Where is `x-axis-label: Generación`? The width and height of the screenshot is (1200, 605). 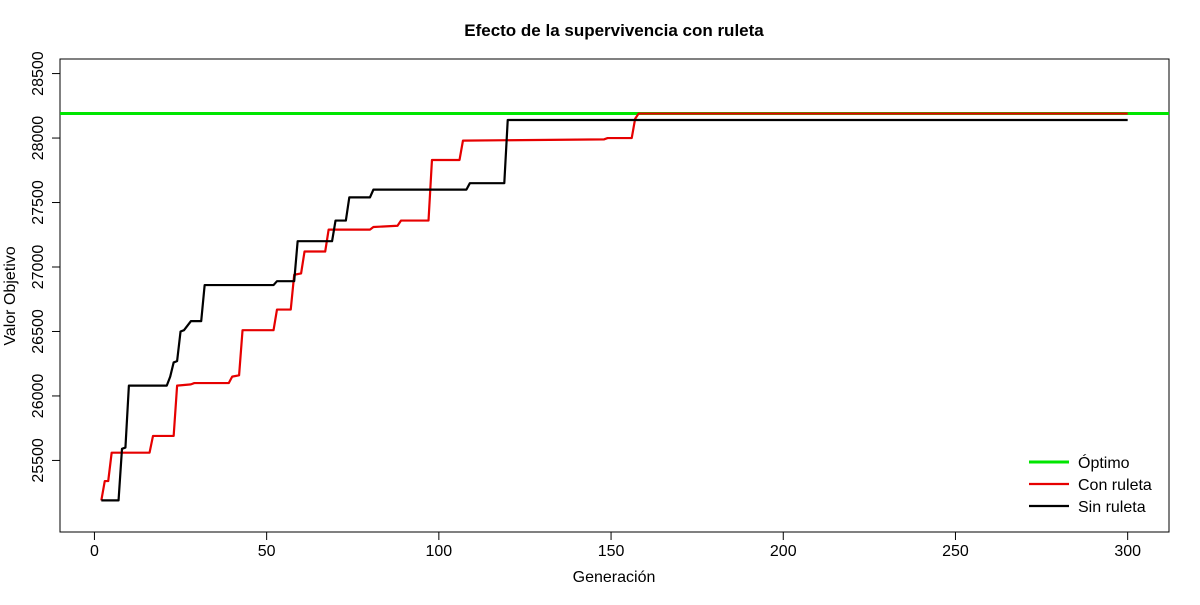 x-axis-label: Generación is located at coordinates (614, 577).